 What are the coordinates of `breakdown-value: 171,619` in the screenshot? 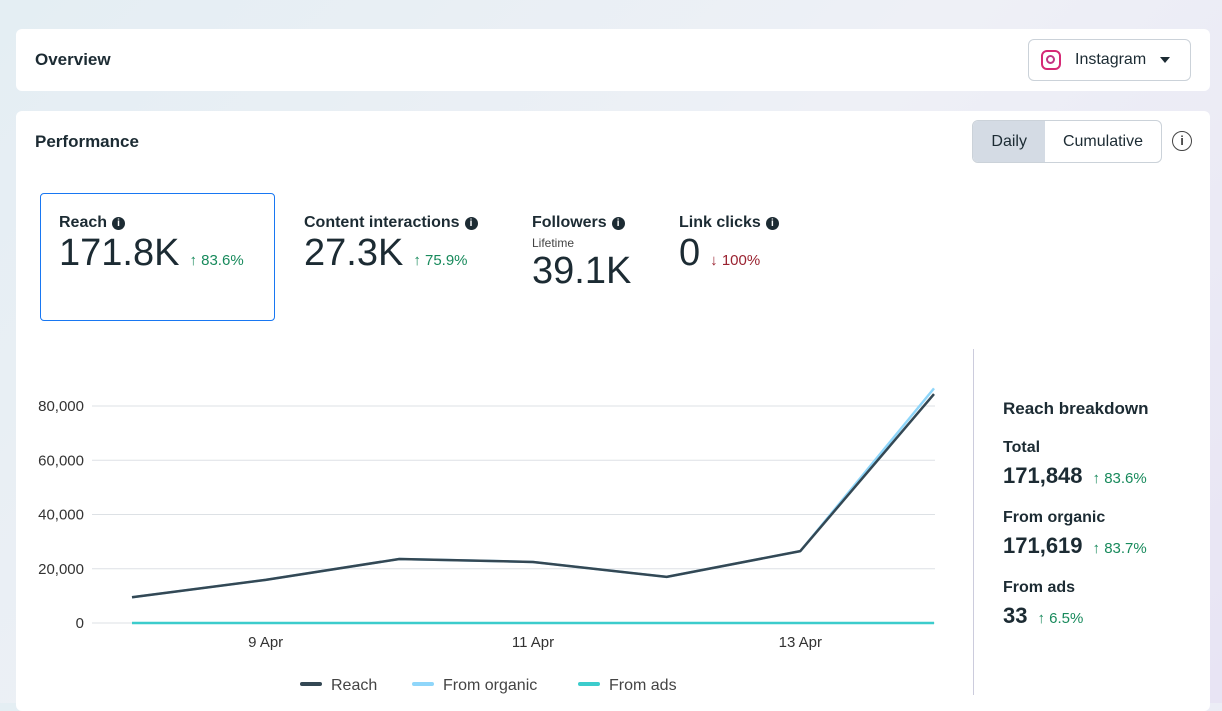 It's located at (1043, 545).